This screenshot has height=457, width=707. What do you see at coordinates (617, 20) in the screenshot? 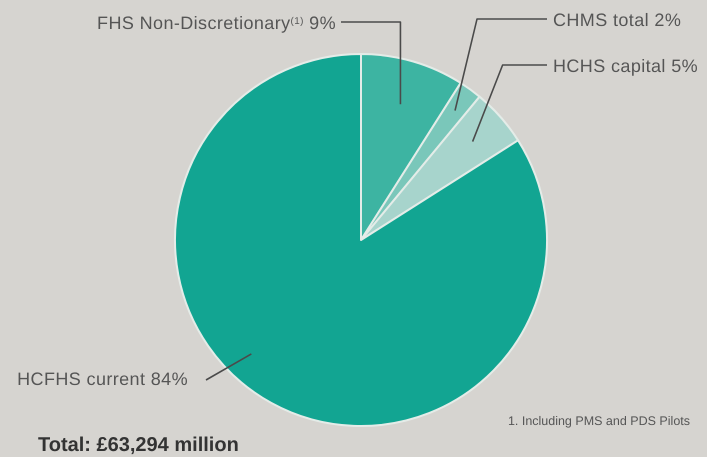
I see `slice-label: CHMS total 2%` at bounding box center [617, 20].